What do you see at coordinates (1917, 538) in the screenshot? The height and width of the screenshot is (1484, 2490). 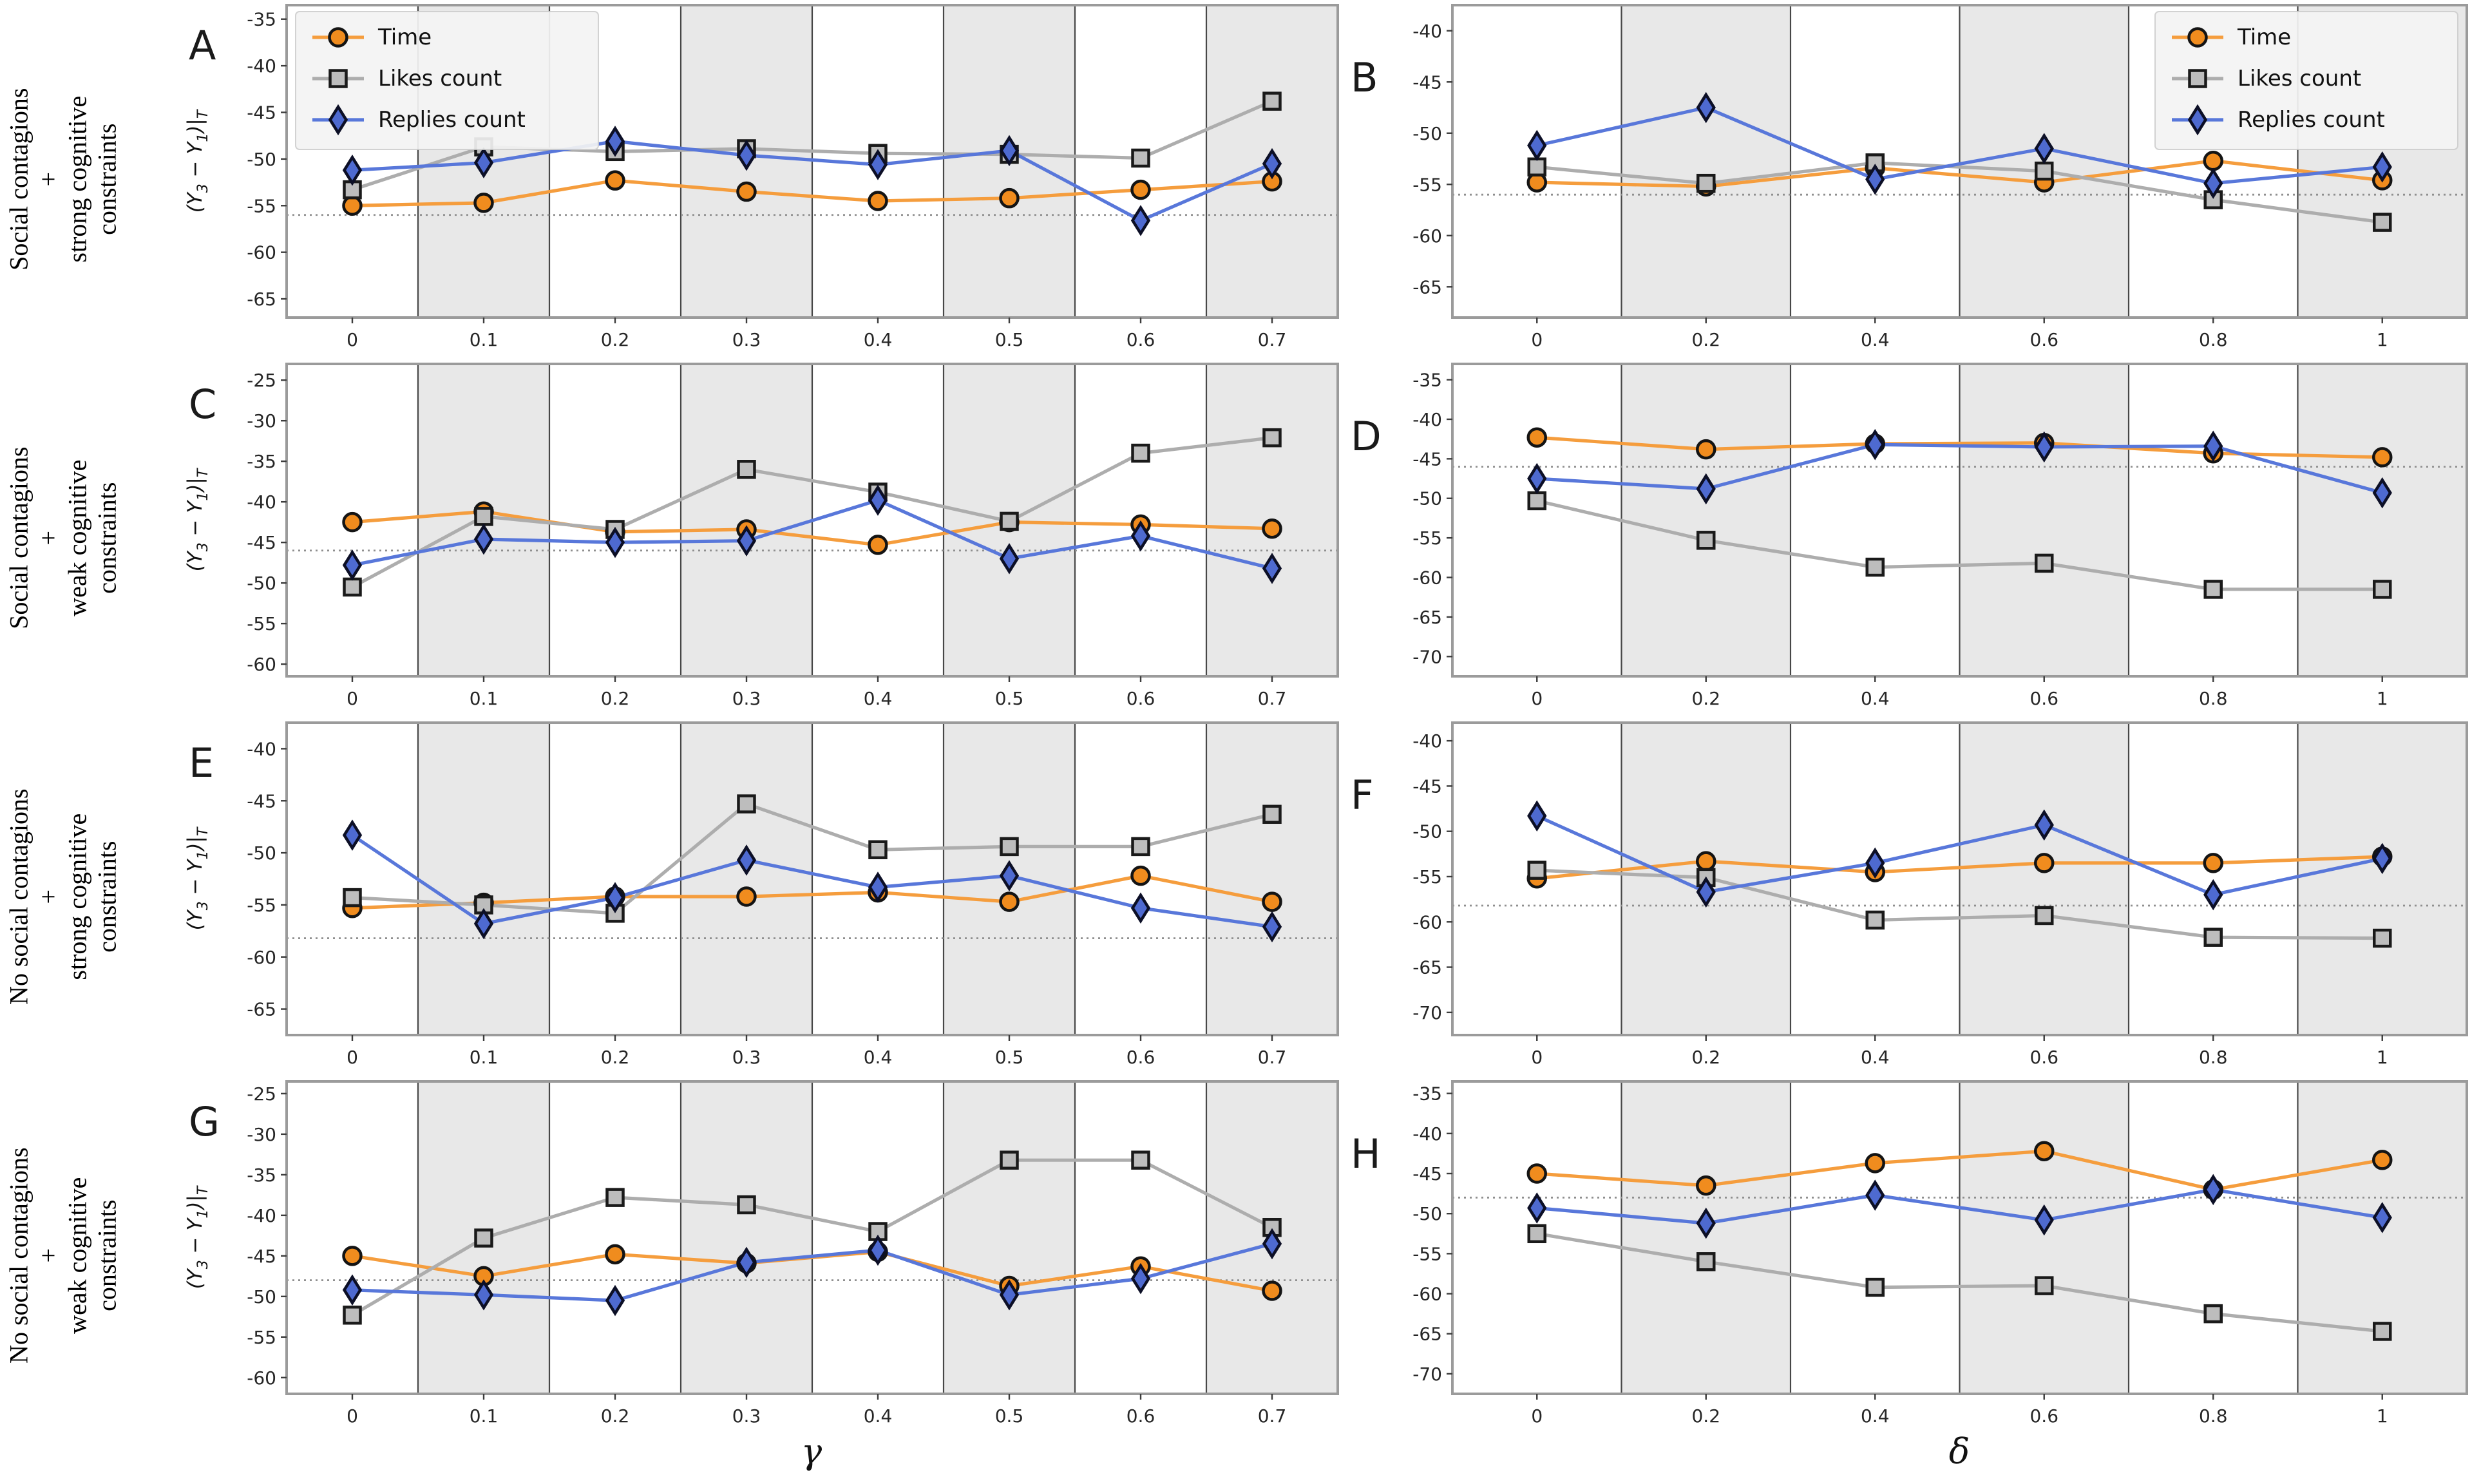 I see `panel-D: D -35 -40 -45 -50 -55 -60 -65 -70 0 0.2 0.4 0.6 0.8 1` at bounding box center [1917, 538].